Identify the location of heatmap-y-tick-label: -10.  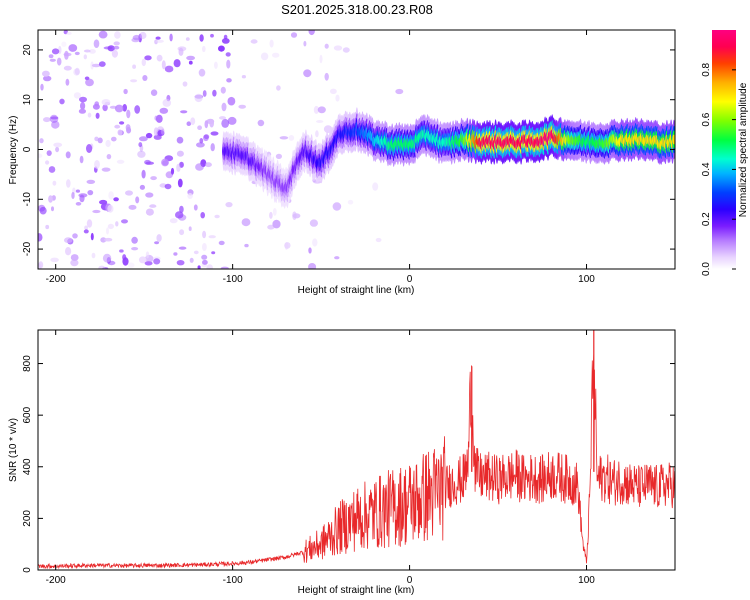
(27, 199).